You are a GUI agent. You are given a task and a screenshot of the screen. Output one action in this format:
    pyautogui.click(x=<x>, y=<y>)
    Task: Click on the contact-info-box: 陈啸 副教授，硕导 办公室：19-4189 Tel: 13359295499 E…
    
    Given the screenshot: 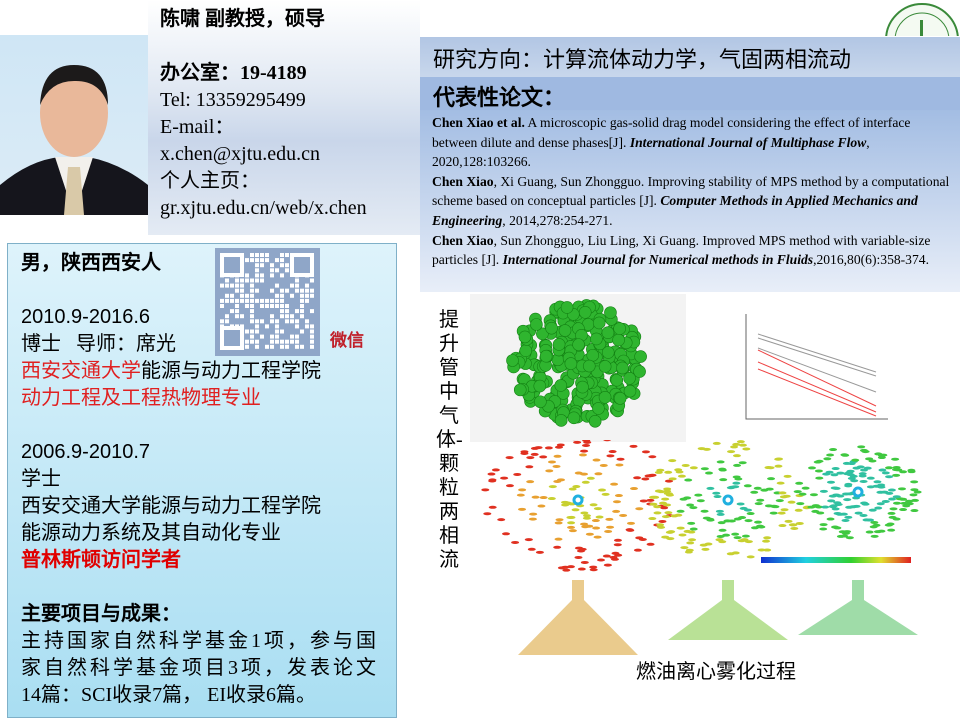 What is the action you would take?
    pyautogui.click(x=284, y=117)
    